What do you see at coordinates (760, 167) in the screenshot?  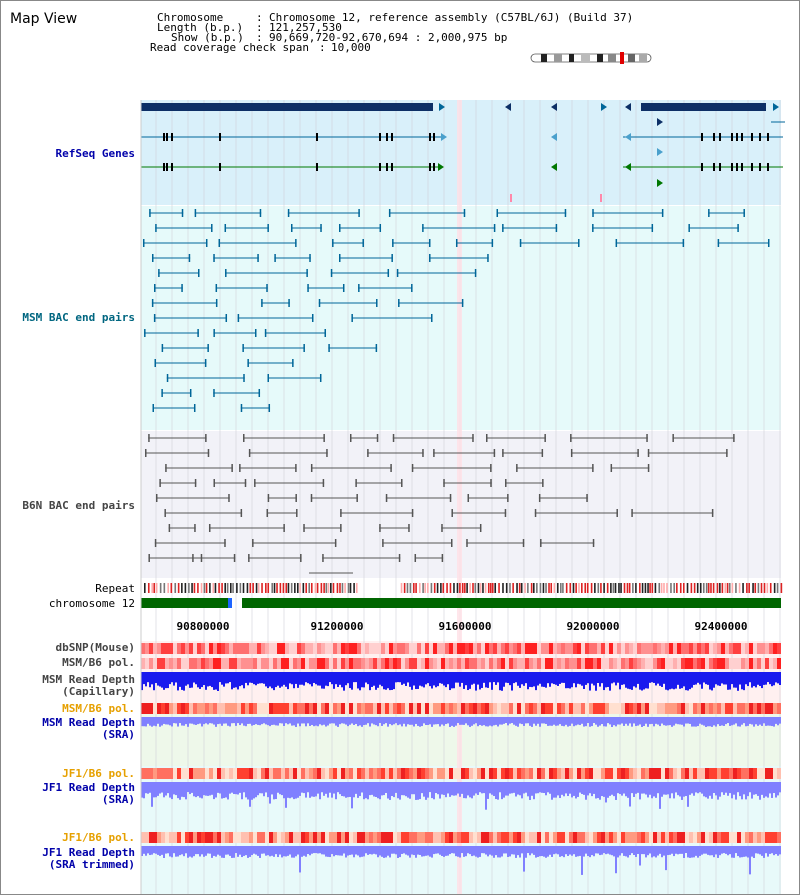 I see `gene-exon` at bounding box center [760, 167].